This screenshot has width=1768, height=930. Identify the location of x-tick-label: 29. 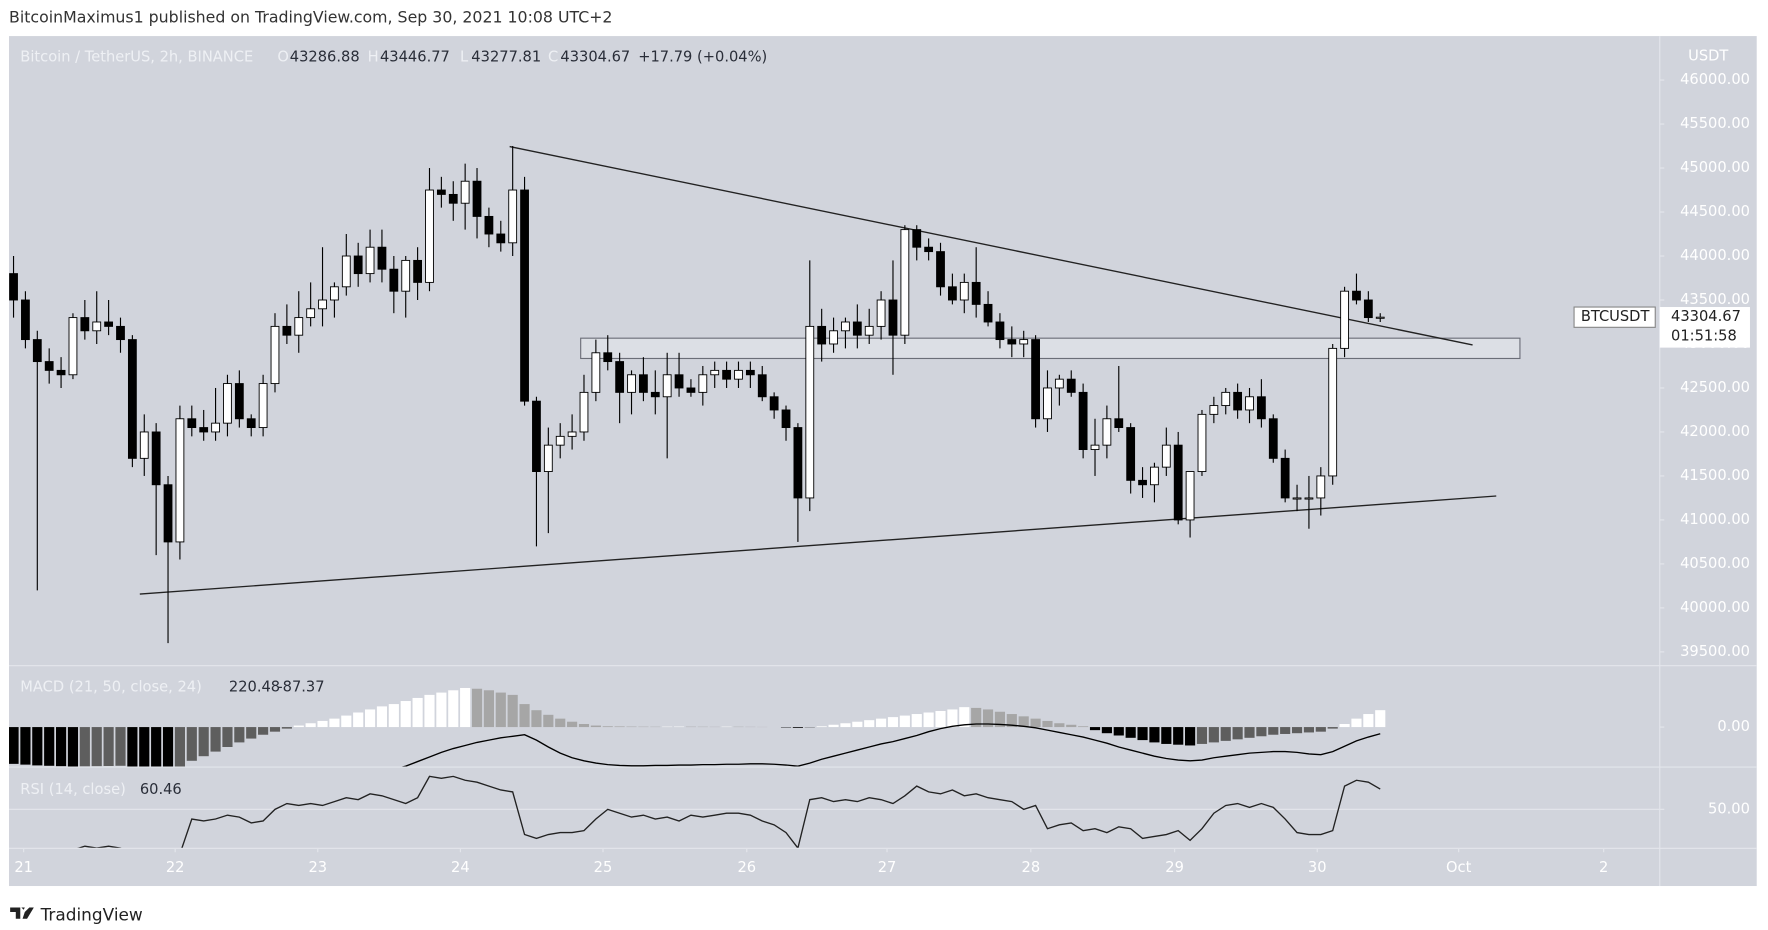
(1174, 867).